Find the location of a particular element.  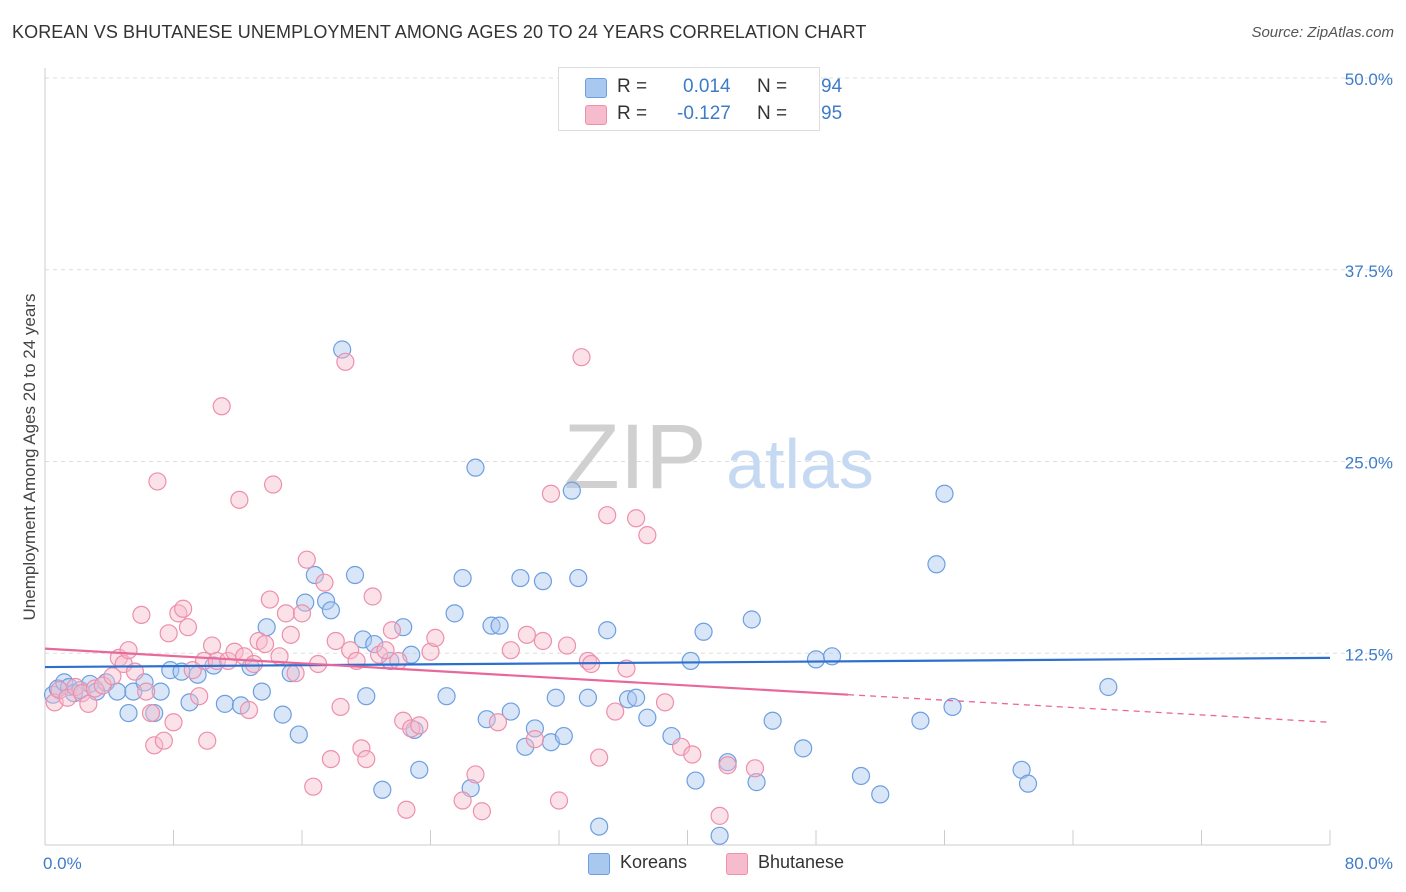

stats-legend: R = 0.014 N = 94 R = -0.127 N = 95 is located at coordinates (700, 99).